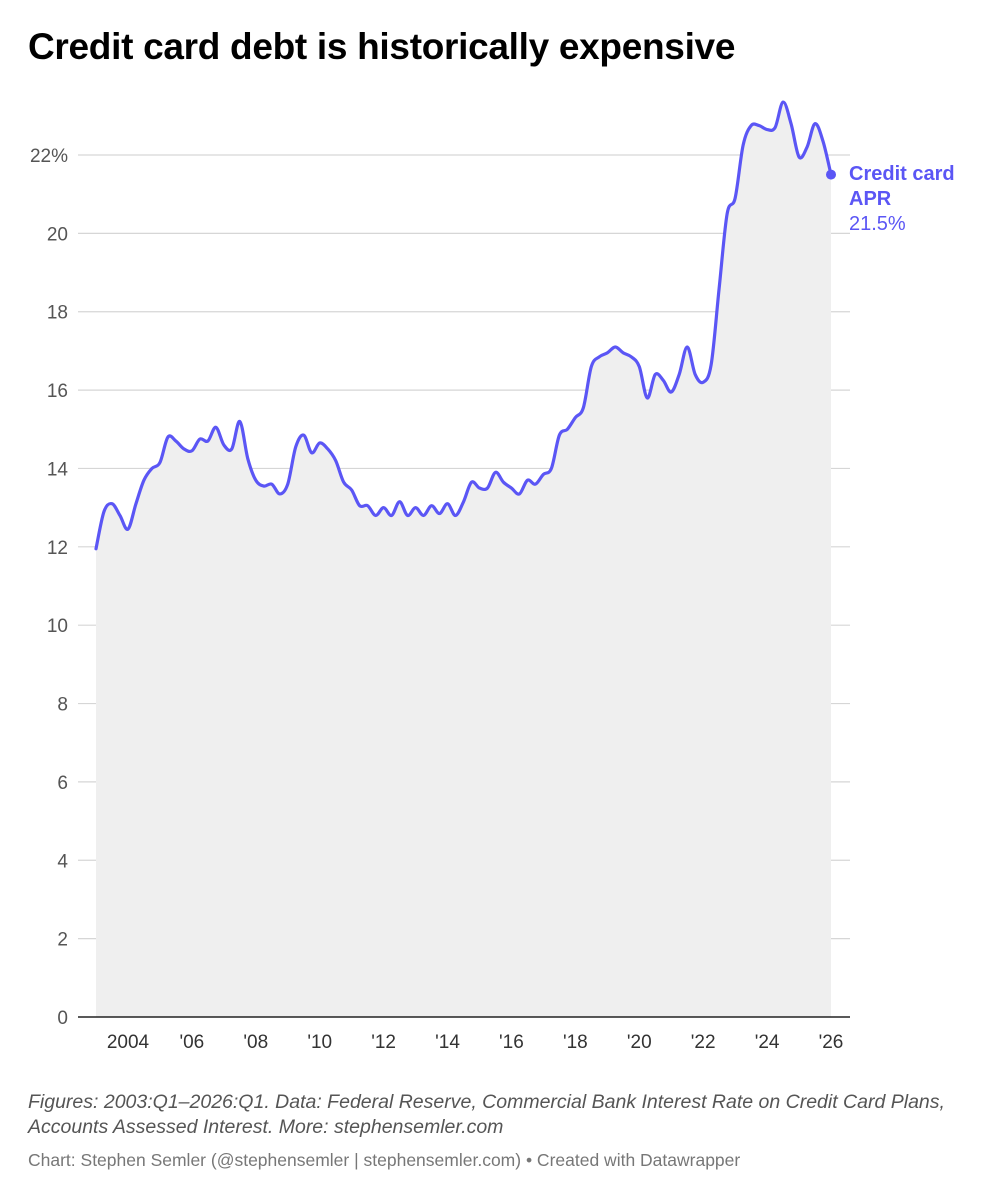 This screenshot has height=1200, width=985. What do you see at coordinates (319, 1042) in the screenshot?
I see `x-tick-label: '10` at bounding box center [319, 1042].